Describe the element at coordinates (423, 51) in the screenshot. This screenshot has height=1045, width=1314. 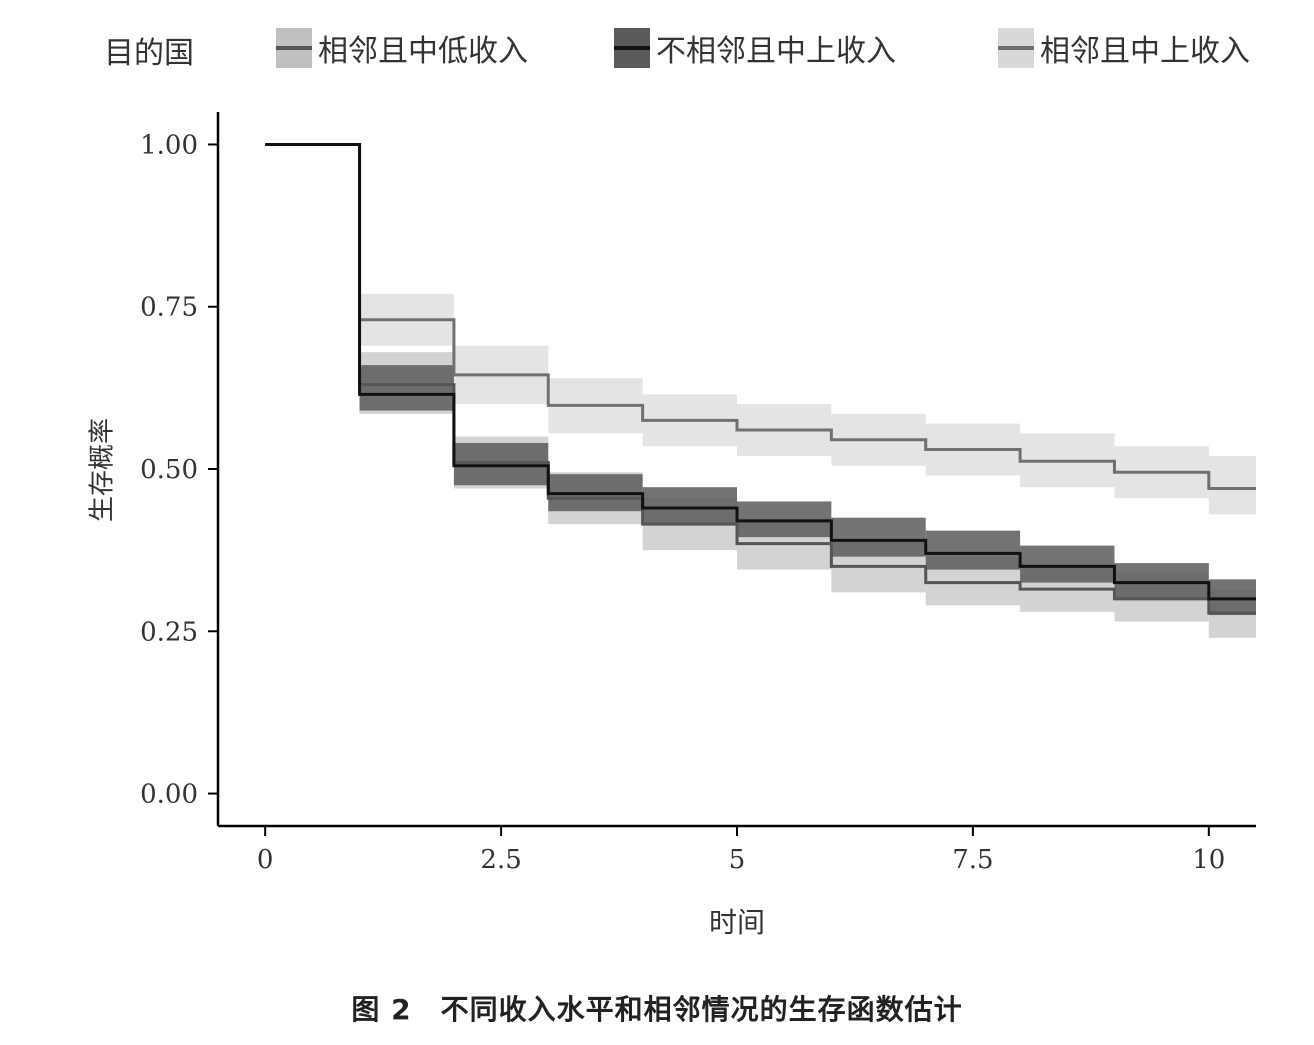
I see `legend-label: 相邻且中低收入` at that location.